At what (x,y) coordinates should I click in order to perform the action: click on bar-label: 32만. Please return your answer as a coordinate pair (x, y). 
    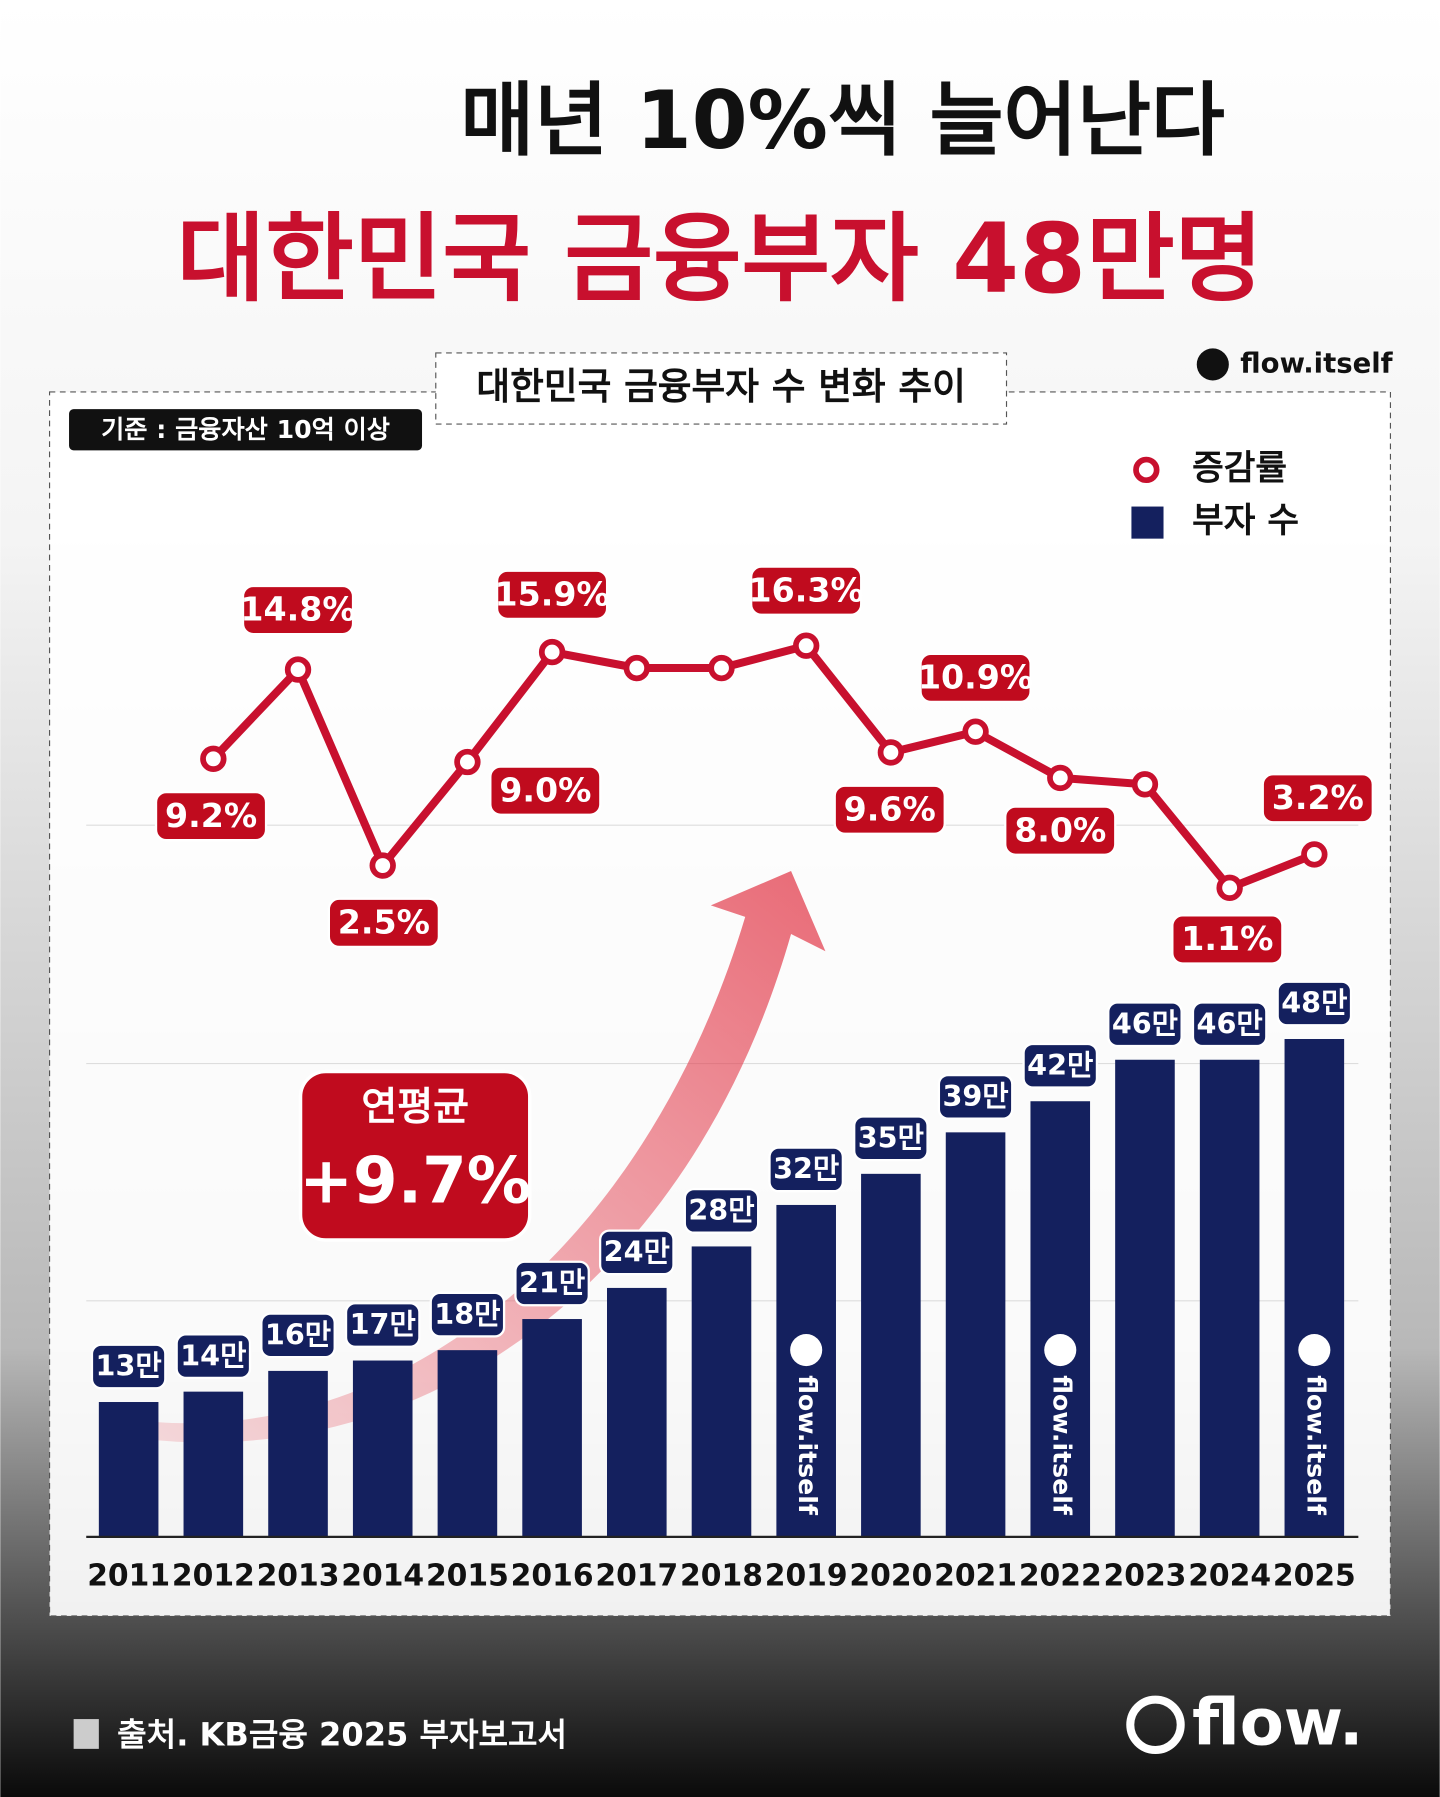
    Looking at the image, I should click on (806, 1169).